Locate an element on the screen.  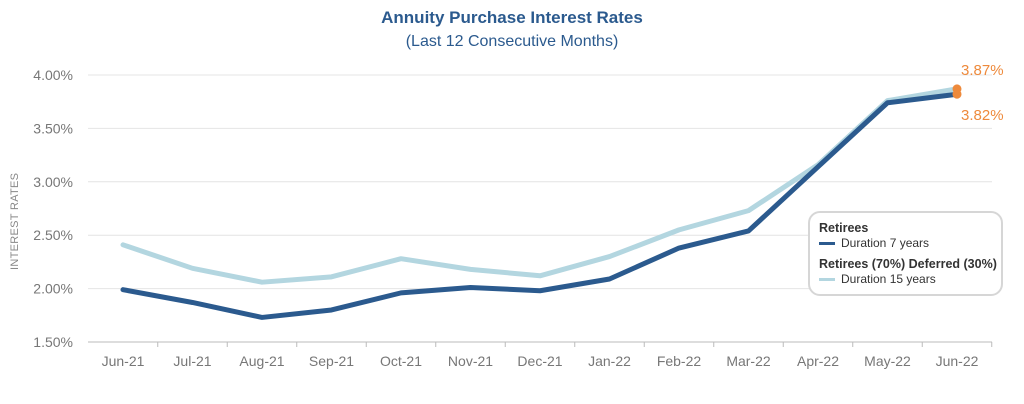
x-tick-label: Sep-21 is located at coordinates (331, 361).